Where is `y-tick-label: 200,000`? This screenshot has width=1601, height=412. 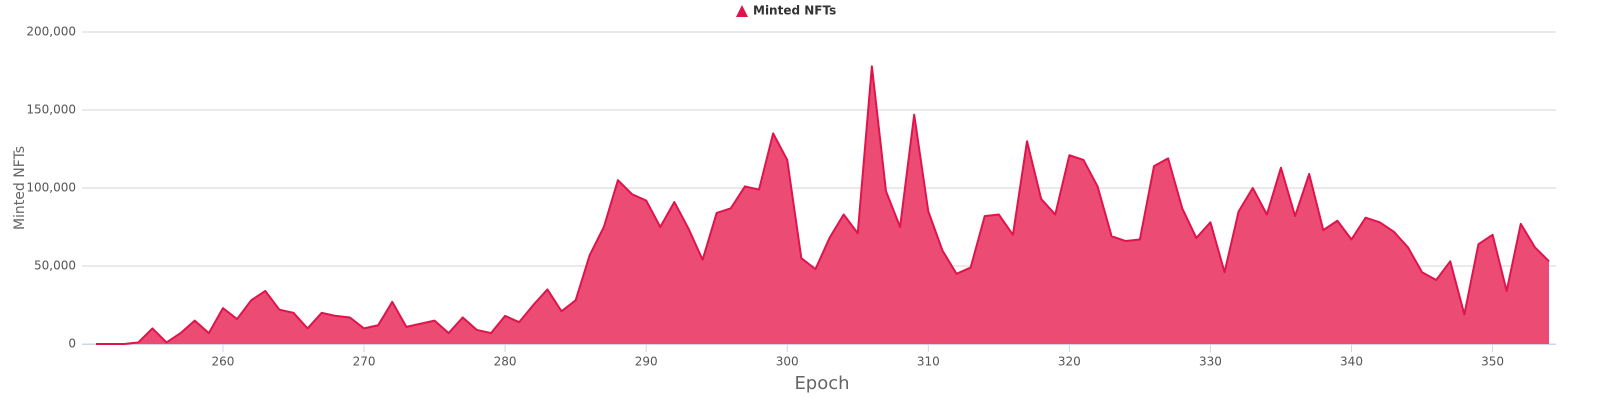 y-tick-label: 200,000 is located at coordinates (51, 32).